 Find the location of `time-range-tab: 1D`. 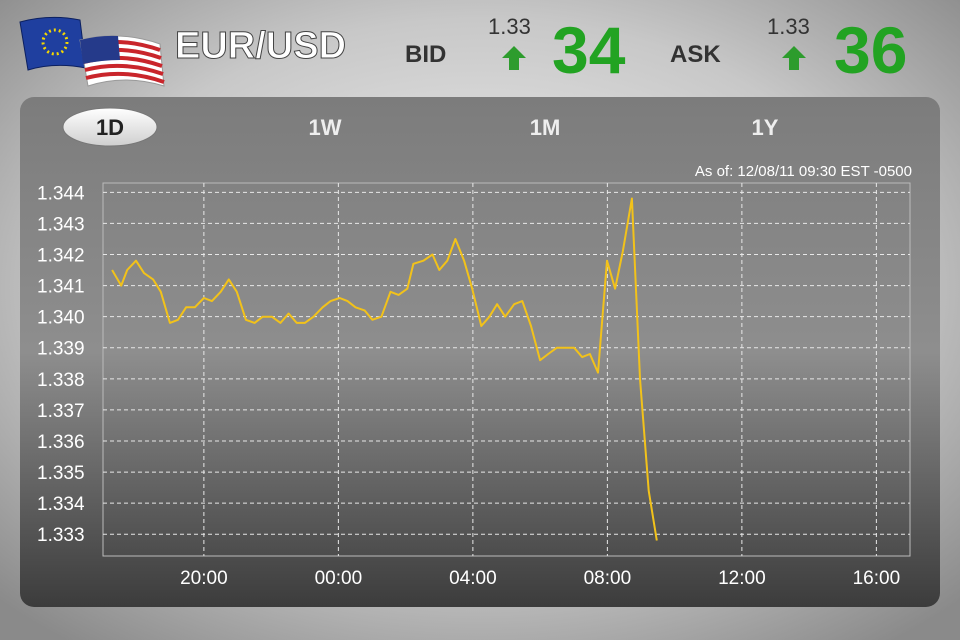

time-range-tab: 1D is located at coordinates (110, 127).